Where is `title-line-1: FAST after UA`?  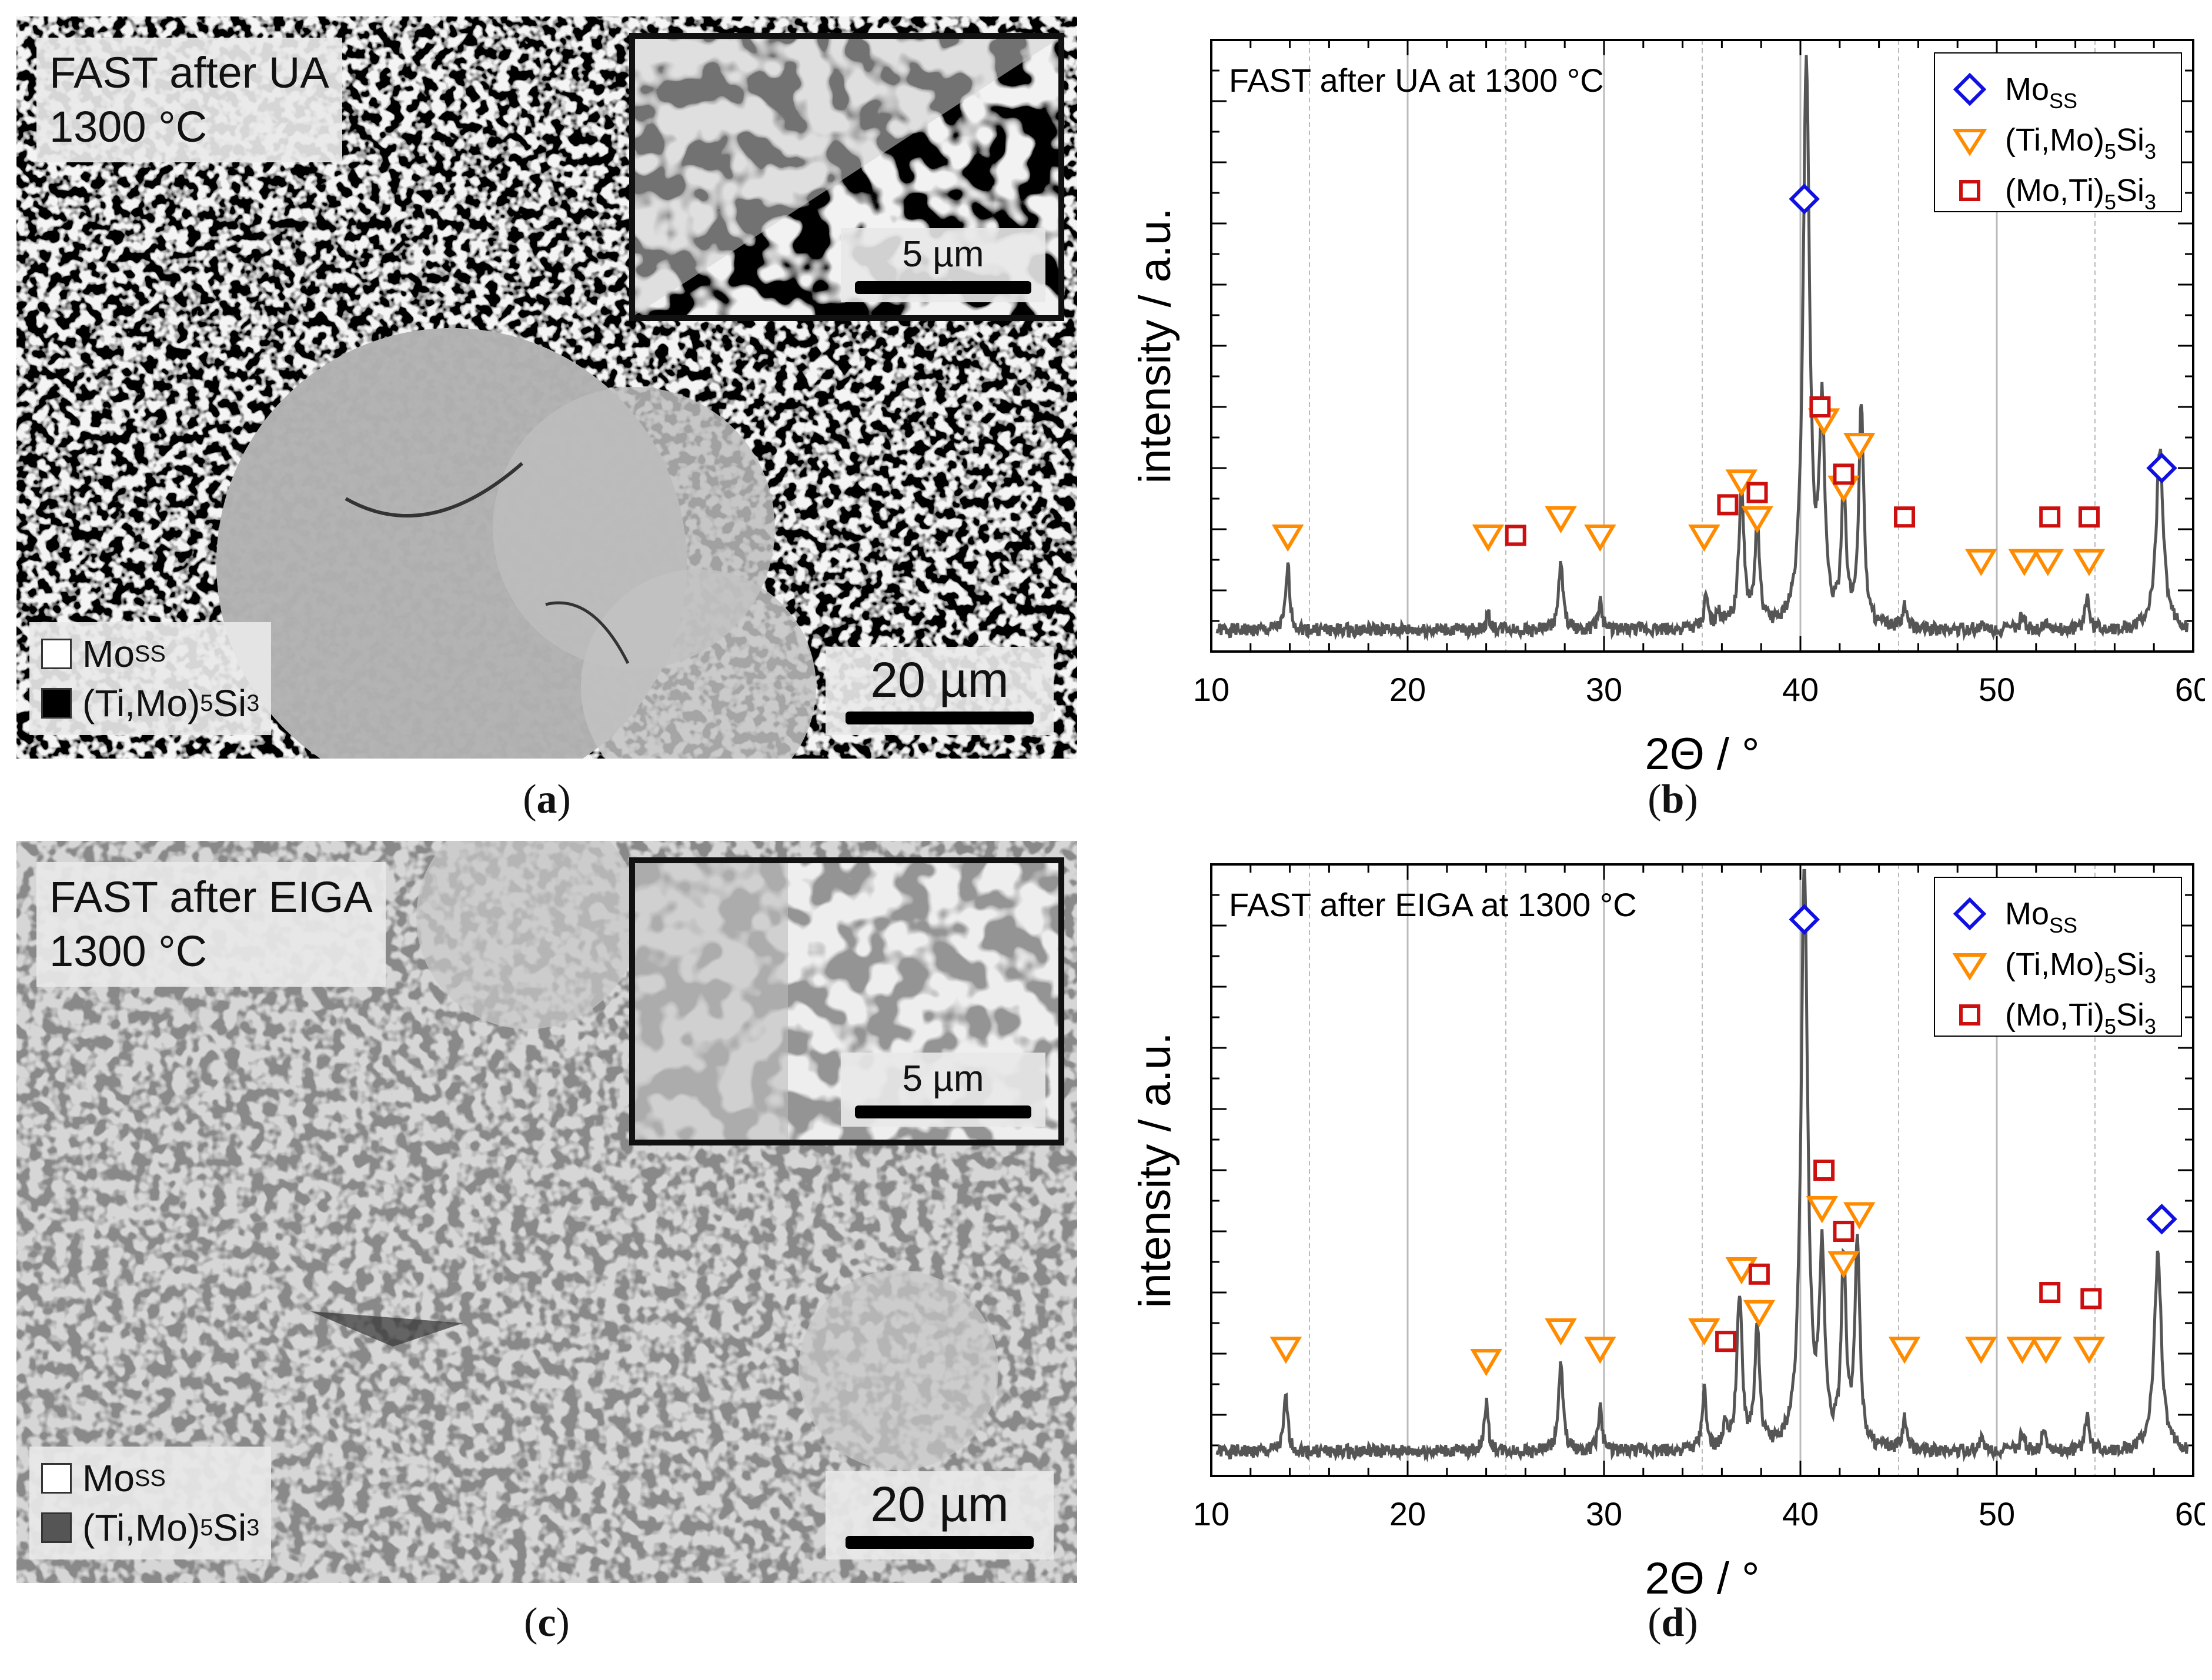
title-line-1: FAST after UA is located at coordinates (189, 72).